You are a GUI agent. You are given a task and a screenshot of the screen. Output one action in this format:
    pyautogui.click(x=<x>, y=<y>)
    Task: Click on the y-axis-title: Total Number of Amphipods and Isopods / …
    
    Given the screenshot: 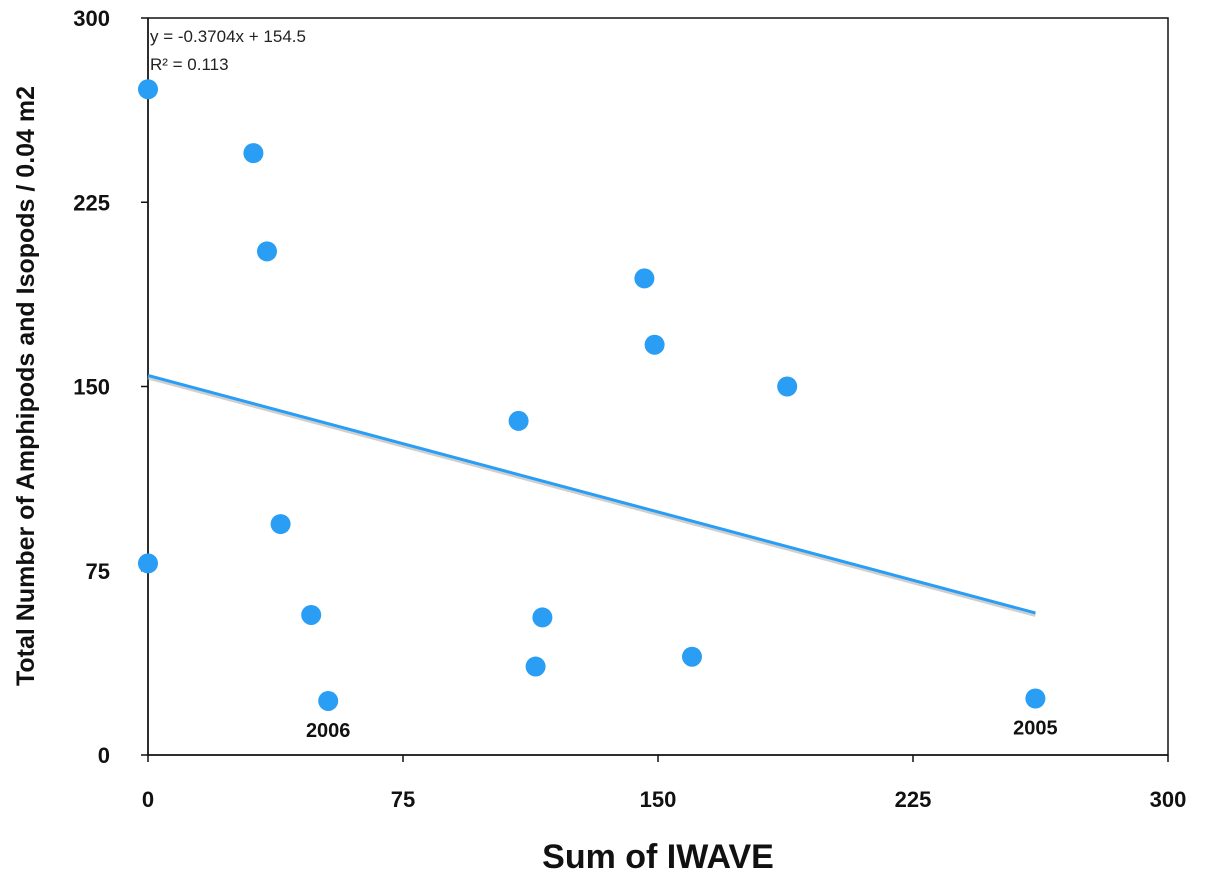 What is the action you would take?
    pyautogui.click(x=26, y=386)
    